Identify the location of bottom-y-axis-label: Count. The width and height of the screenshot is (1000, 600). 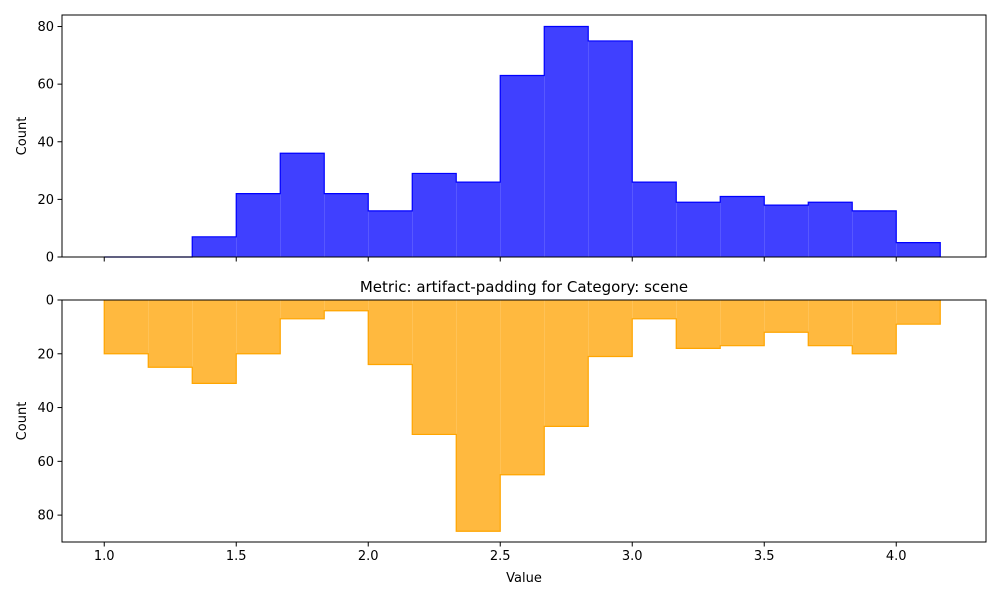
(22, 421).